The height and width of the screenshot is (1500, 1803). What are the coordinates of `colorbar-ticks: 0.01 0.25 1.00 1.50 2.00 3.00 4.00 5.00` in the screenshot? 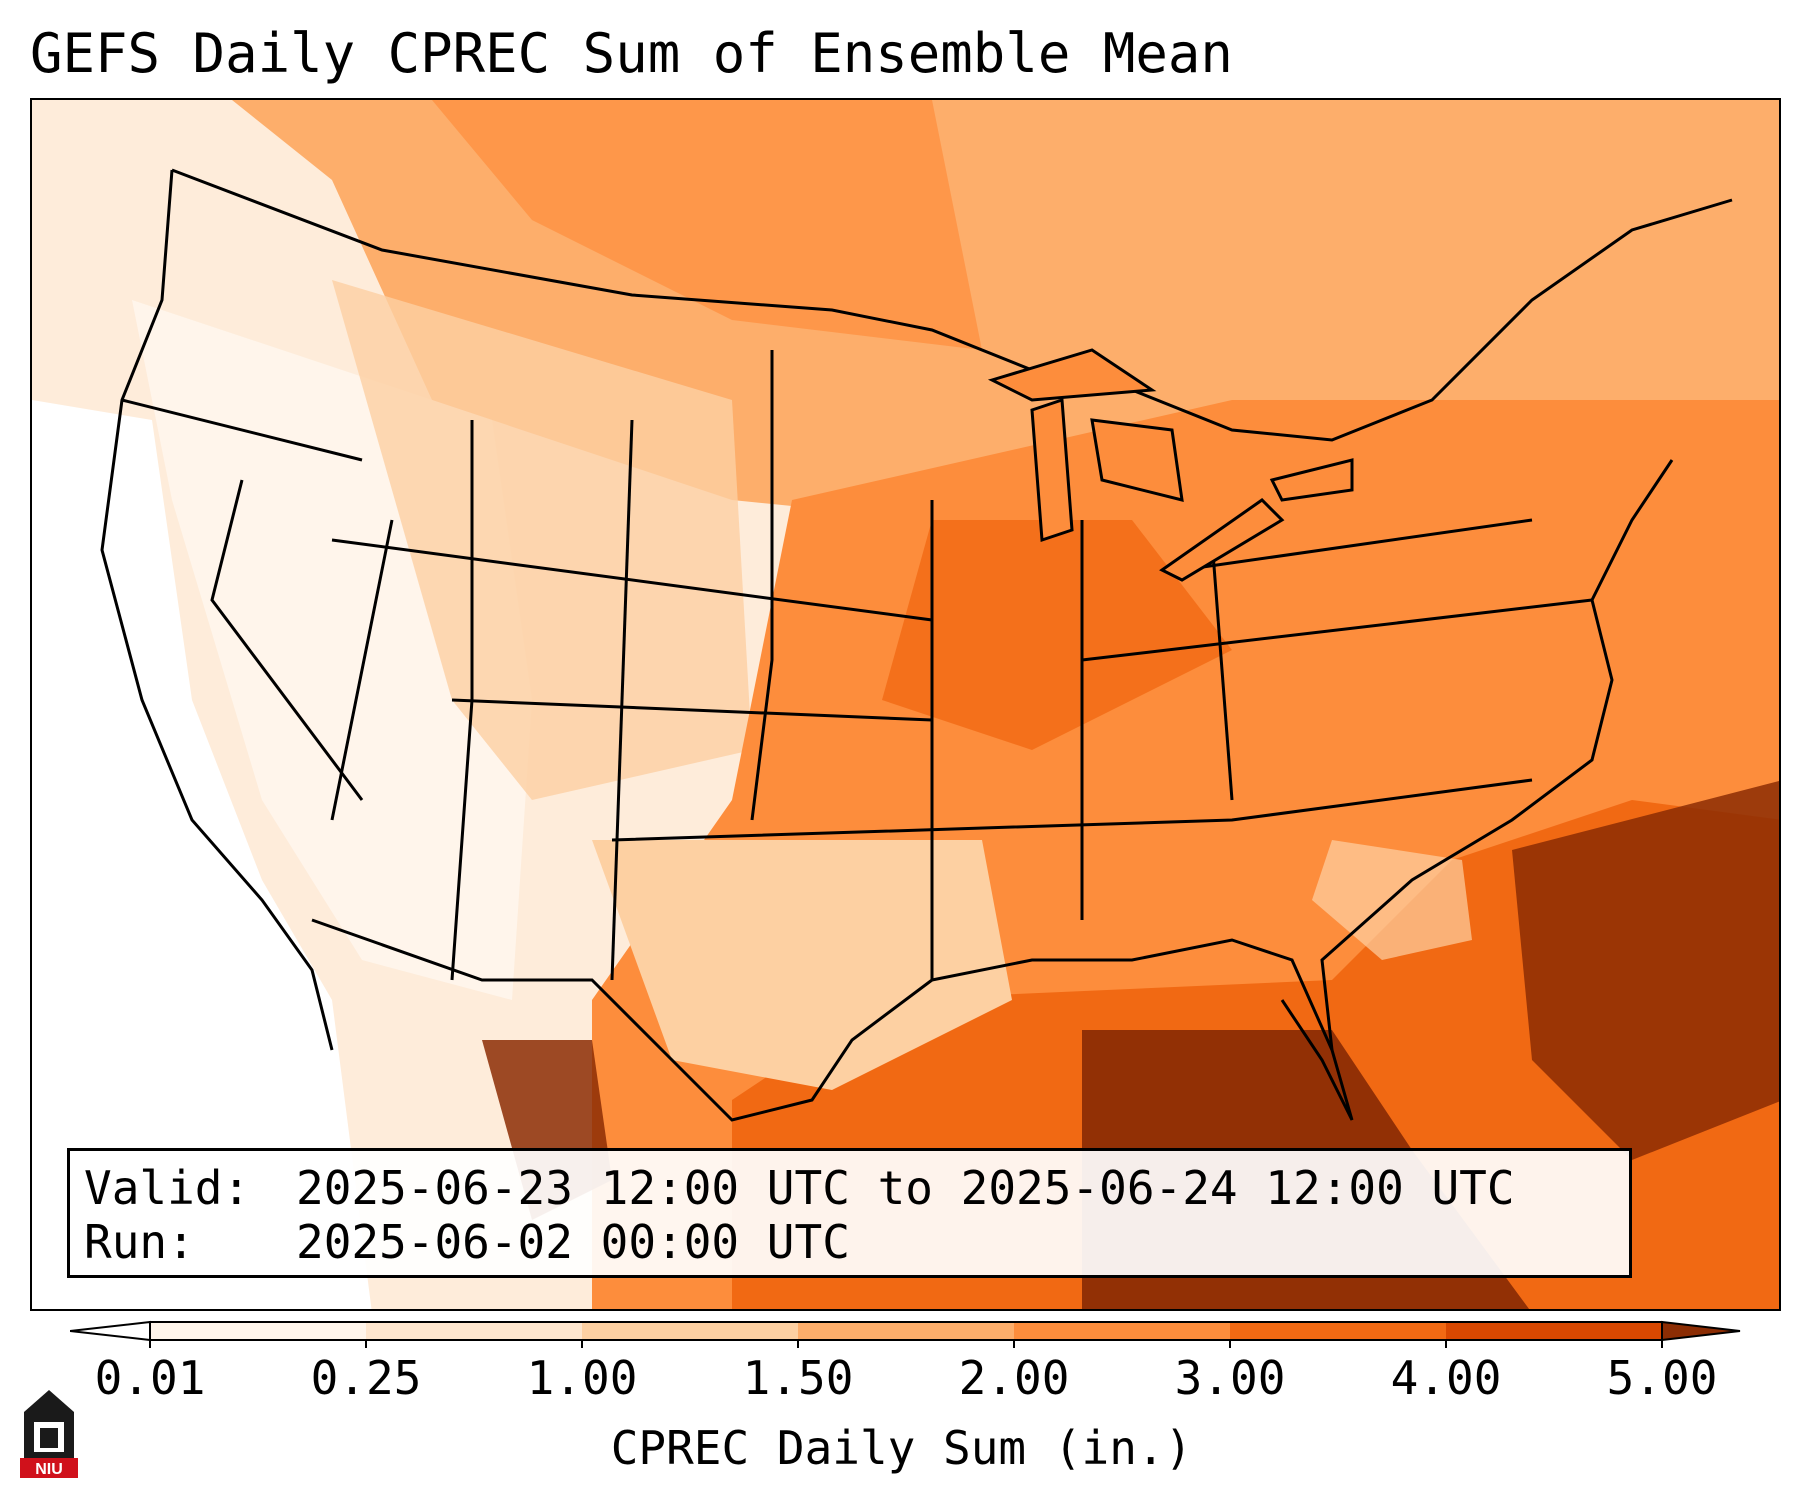 It's located at (901, 1380).